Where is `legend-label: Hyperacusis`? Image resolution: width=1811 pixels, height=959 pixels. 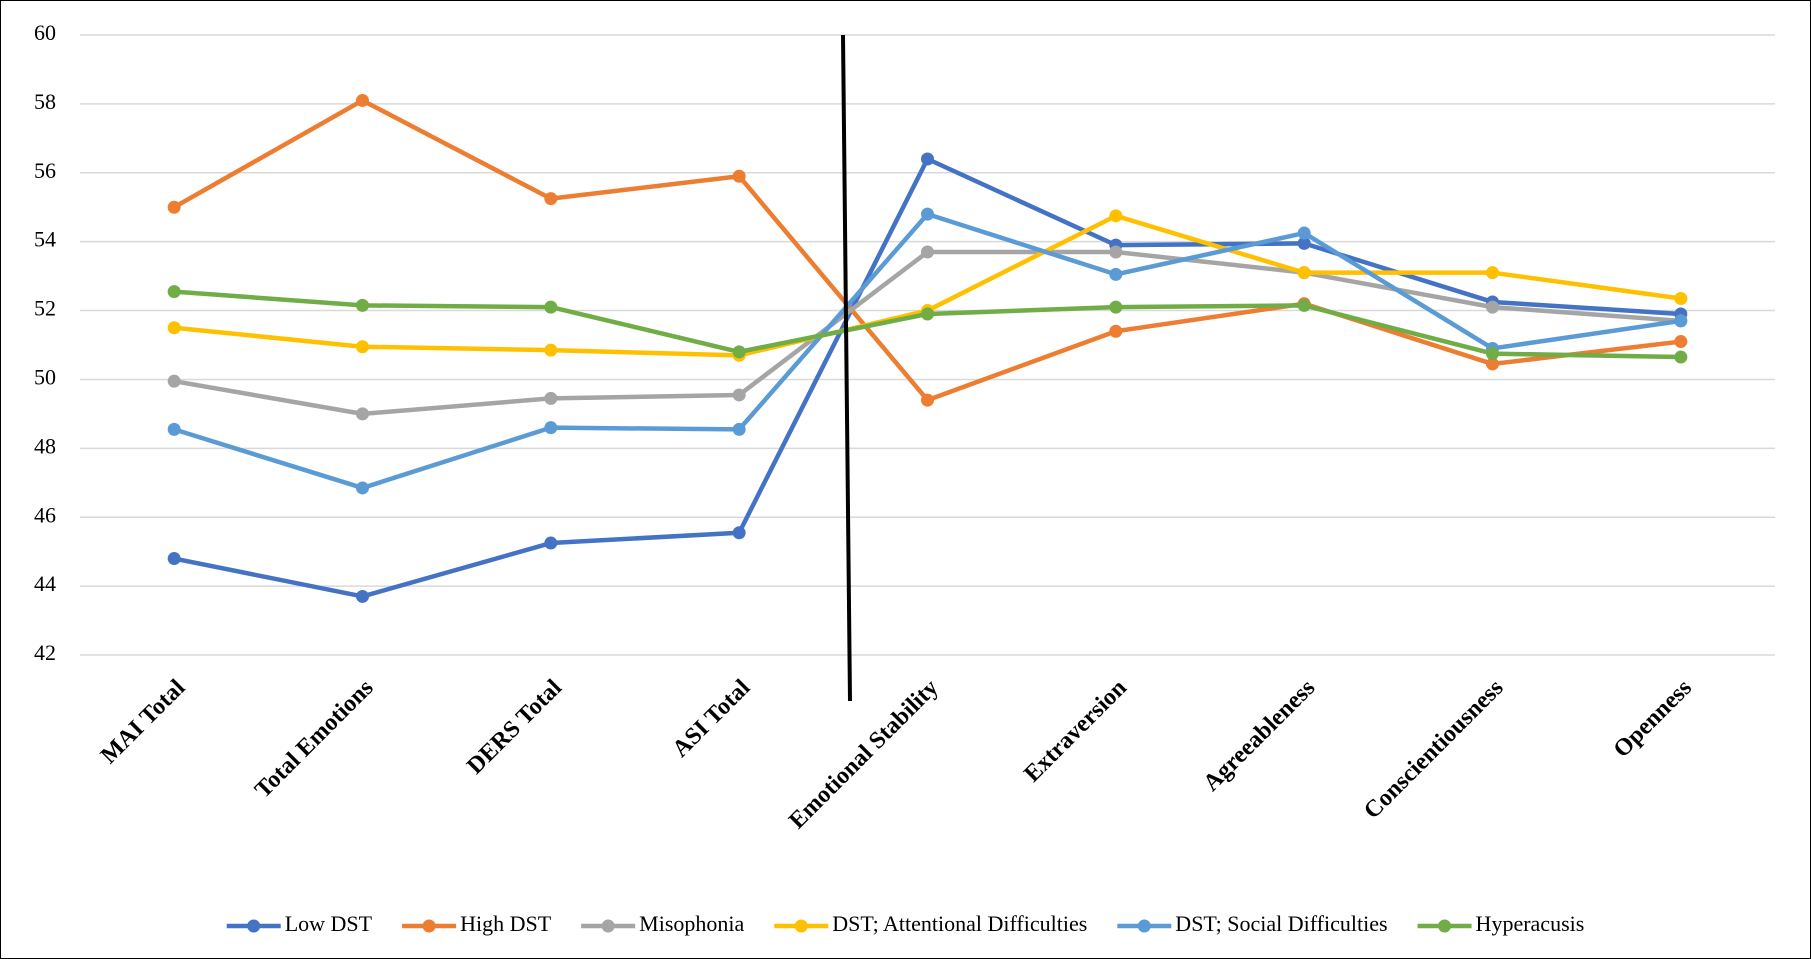 legend-label: Hyperacusis is located at coordinates (1530, 923).